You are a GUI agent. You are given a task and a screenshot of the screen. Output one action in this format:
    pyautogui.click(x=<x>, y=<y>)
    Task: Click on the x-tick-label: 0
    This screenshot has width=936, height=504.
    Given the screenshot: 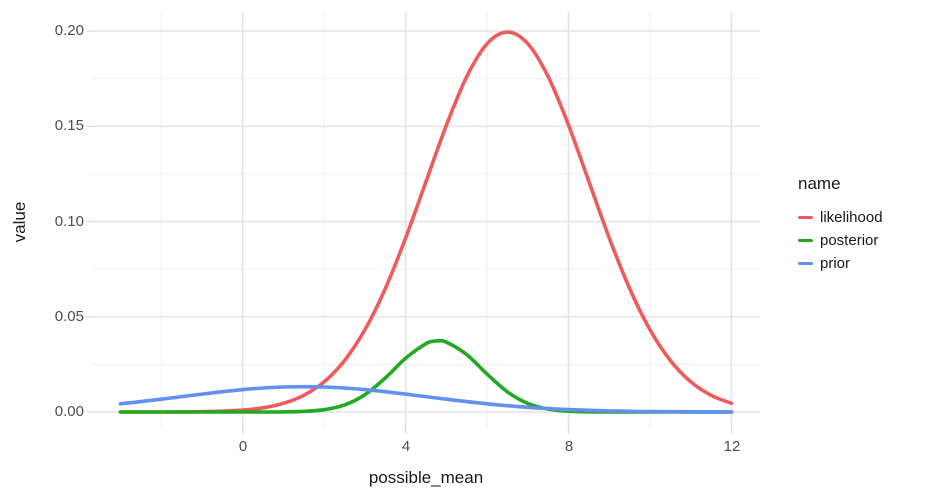 What is the action you would take?
    pyautogui.click(x=243, y=446)
    